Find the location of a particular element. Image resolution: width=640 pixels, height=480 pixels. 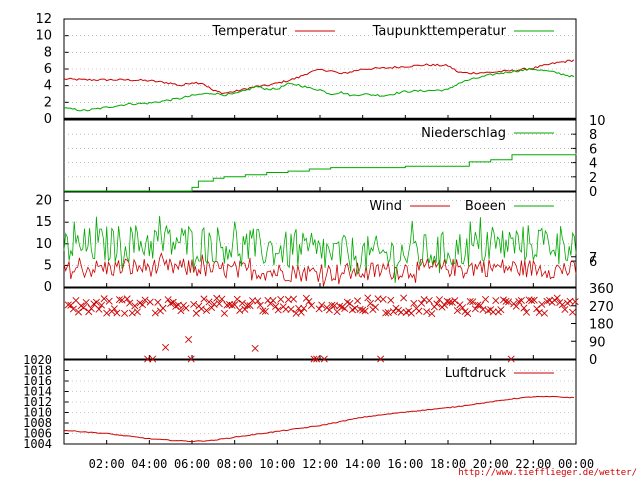

y-tick-label-right-precipitation: 8 is located at coordinates (593, 135).